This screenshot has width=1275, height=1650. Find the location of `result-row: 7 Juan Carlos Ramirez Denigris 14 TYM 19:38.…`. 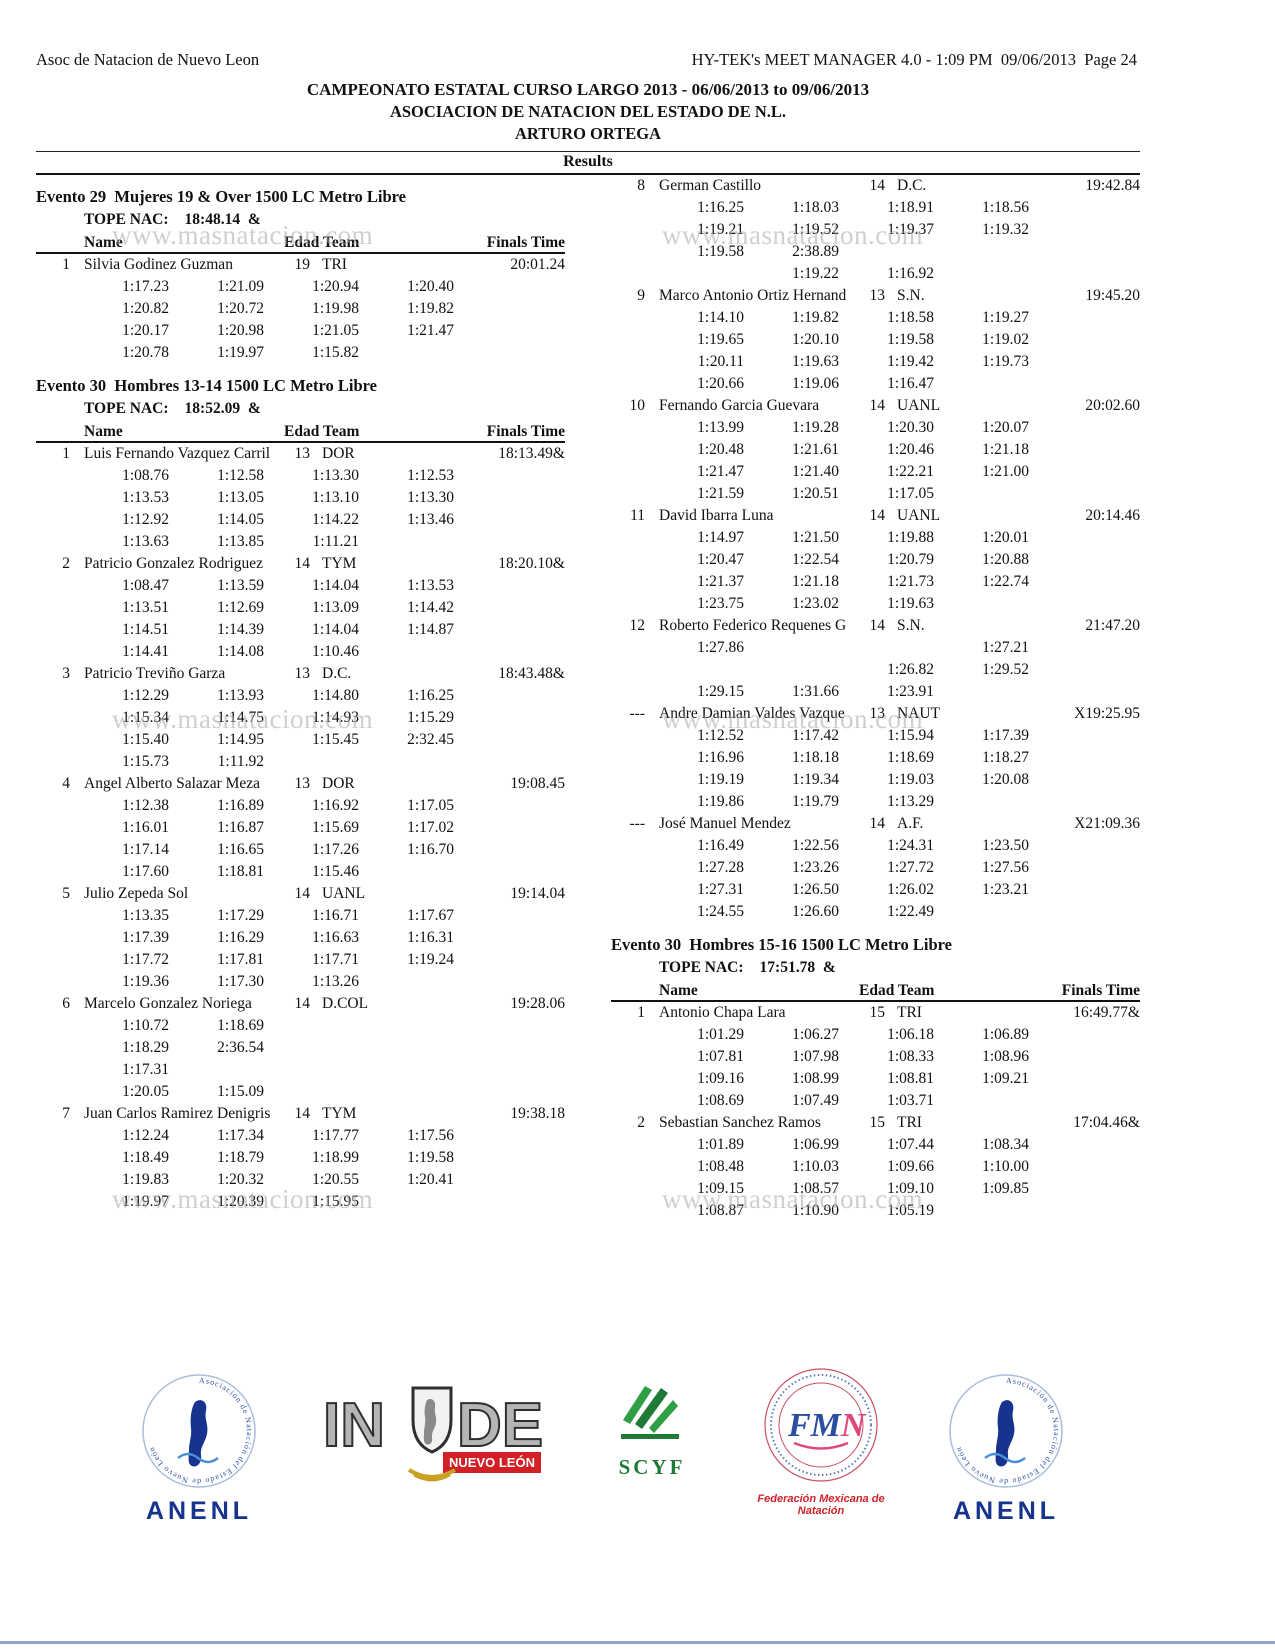

result-row: 7 Juan Carlos Ramirez Denigris 14 TYM 19:38.… is located at coordinates (300, 1114).